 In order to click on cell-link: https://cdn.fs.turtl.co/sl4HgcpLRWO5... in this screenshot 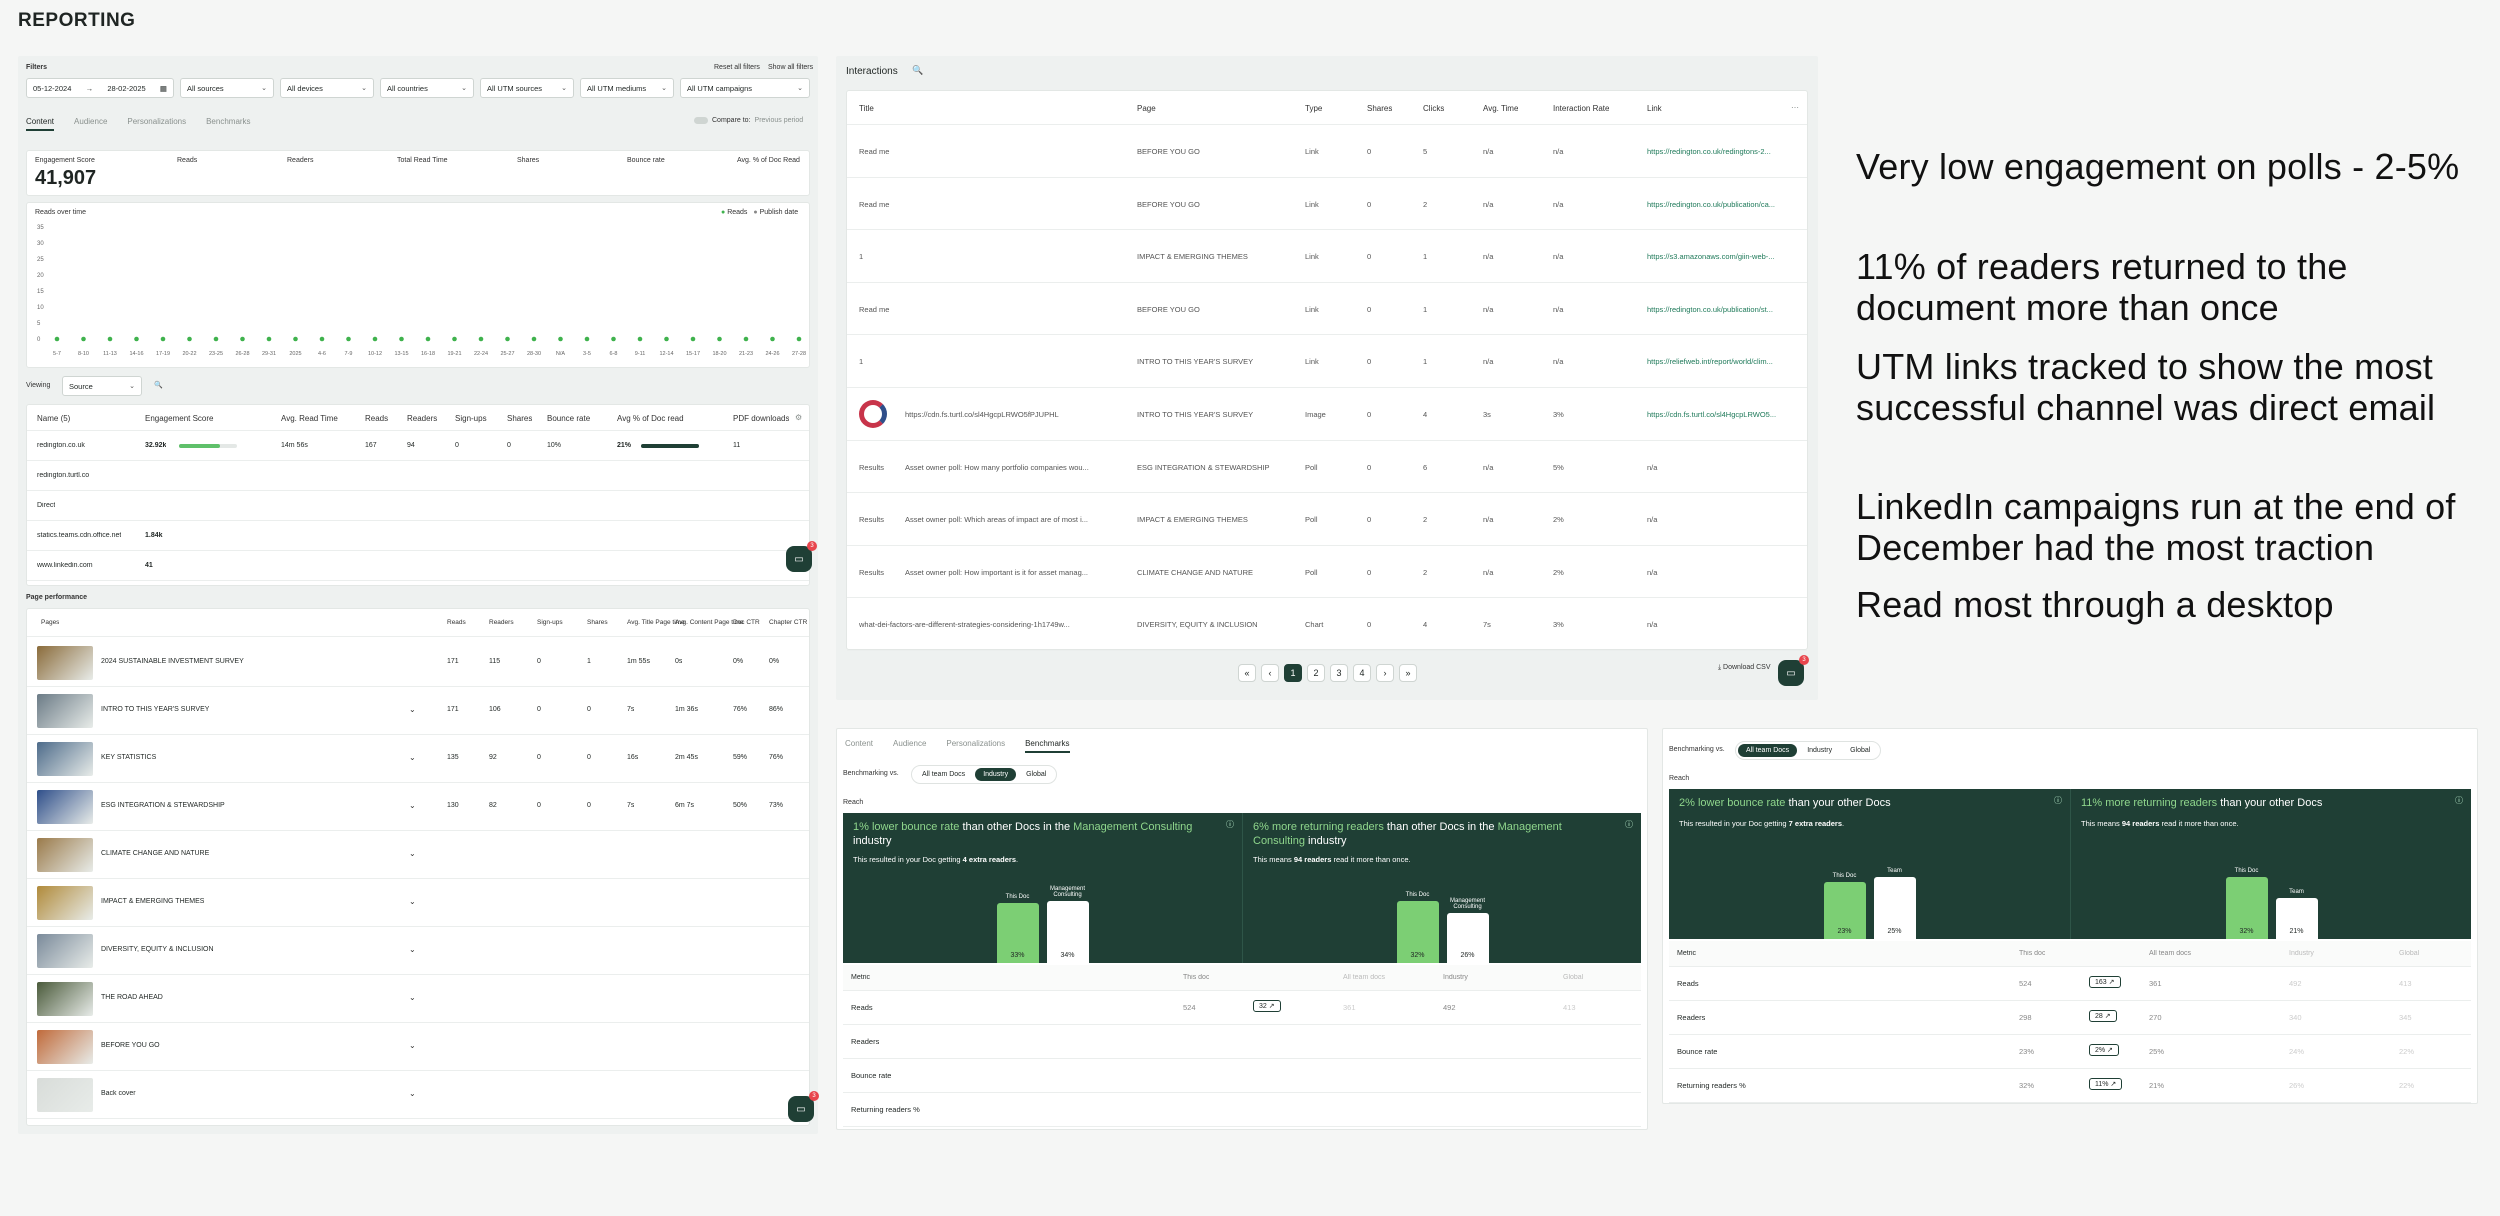, I will do `click(1712, 414)`.